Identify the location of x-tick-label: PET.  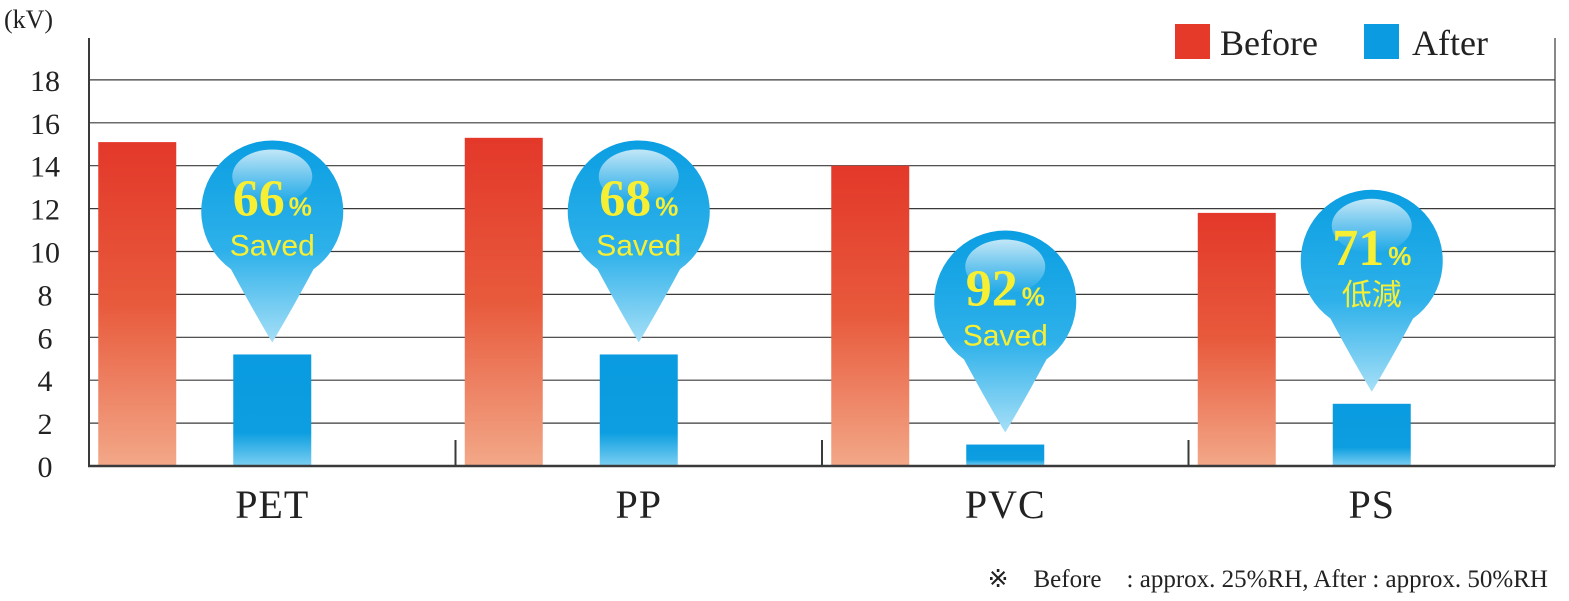
(272, 504).